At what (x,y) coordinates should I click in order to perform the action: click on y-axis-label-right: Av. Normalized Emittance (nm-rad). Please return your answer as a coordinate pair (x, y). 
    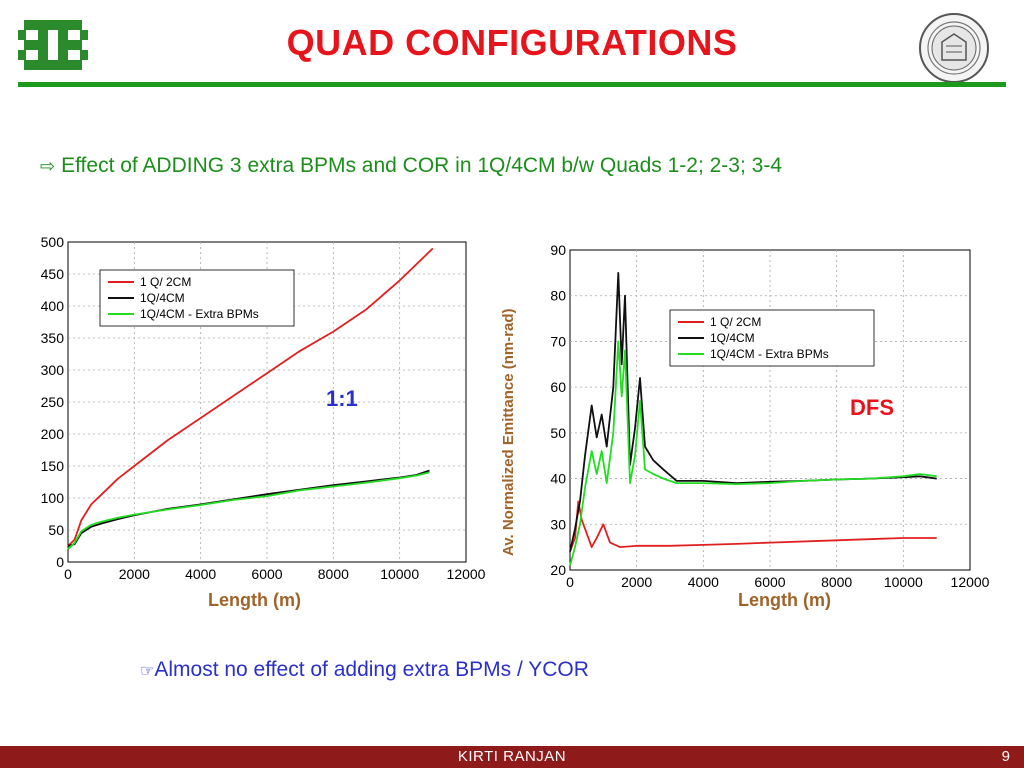
    Looking at the image, I should click on (508, 432).